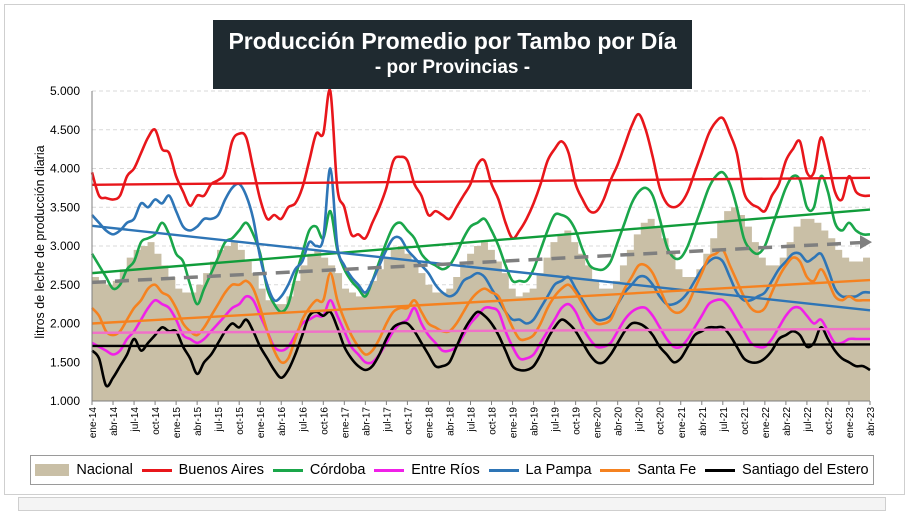 Image resolution: width=911 pixels, height=519 pixels. I want to click on legend-label: Entre Ríos, so click(445, 470).